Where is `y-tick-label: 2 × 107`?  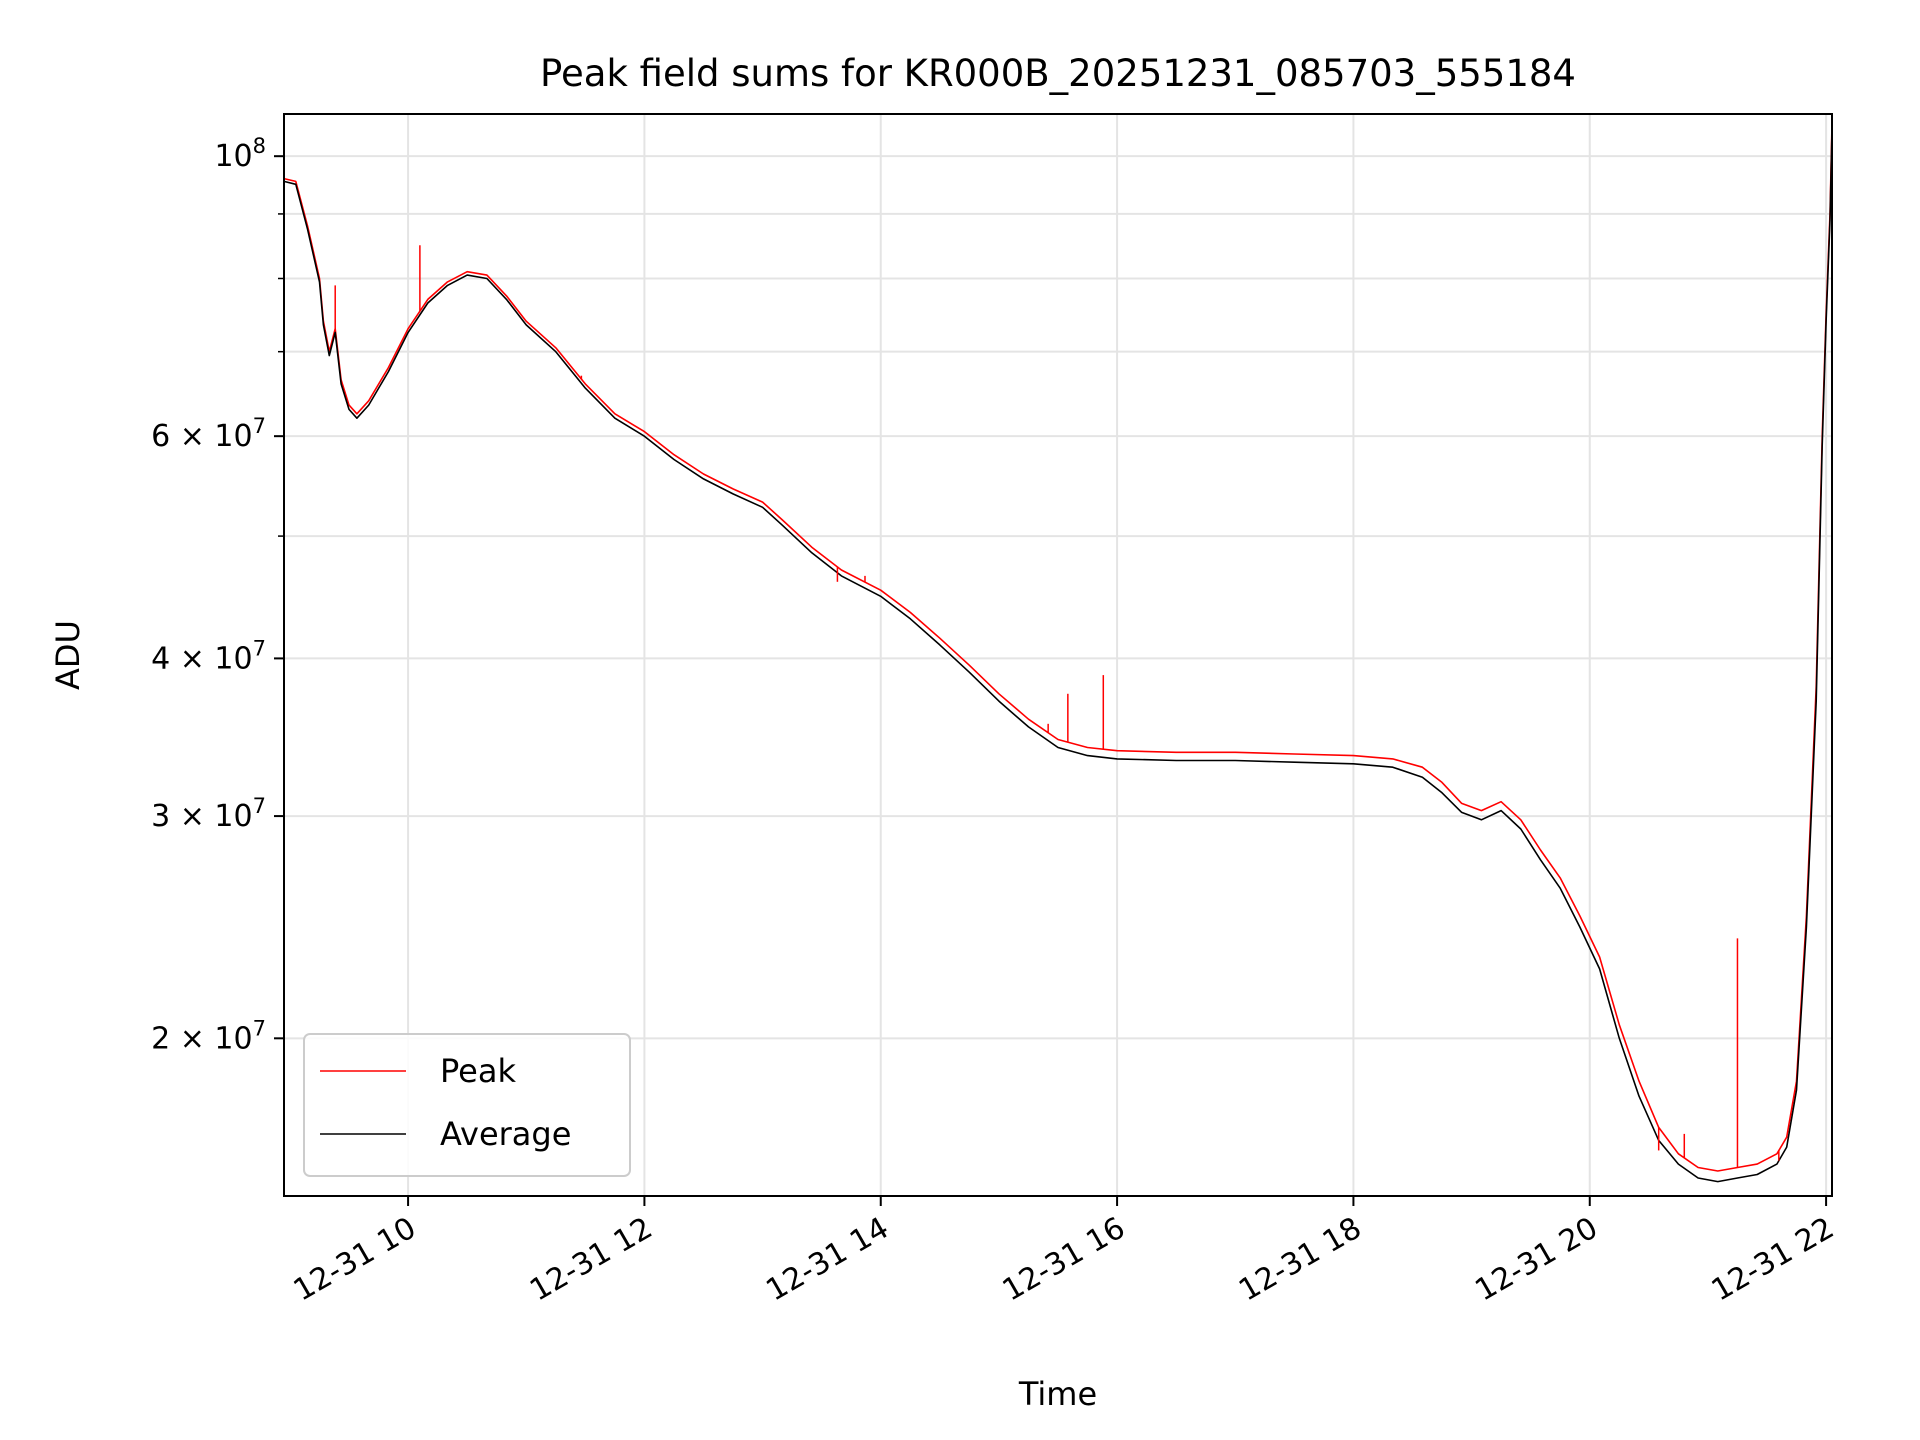 y-tick-label: 2 × 107 is located at coordinates (208, 1036).